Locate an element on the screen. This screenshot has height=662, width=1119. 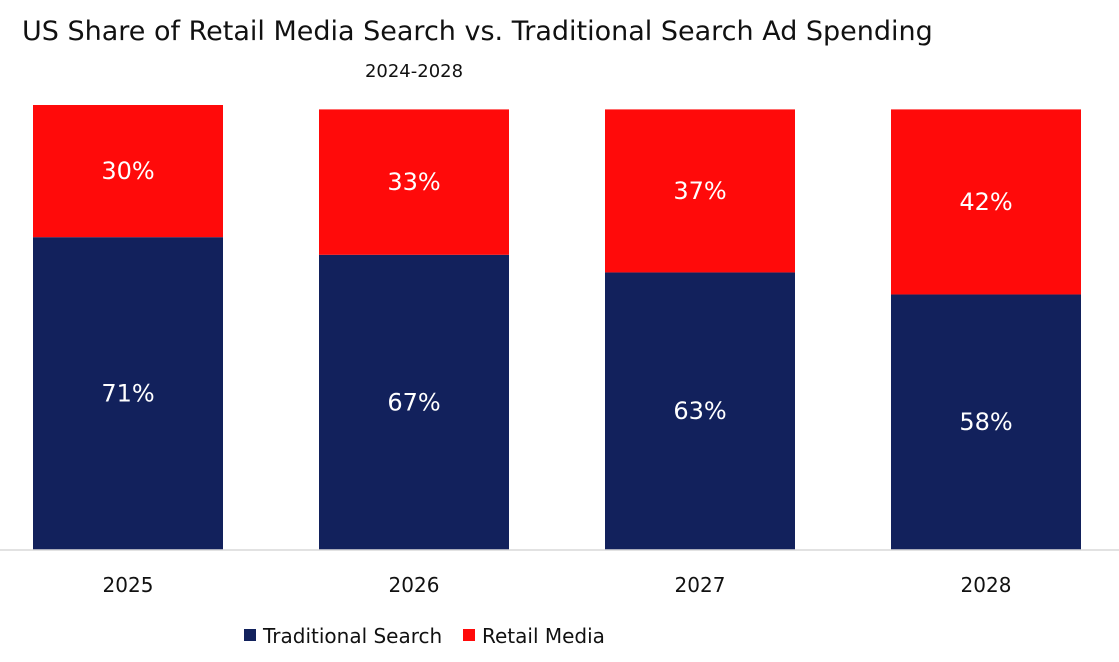
bar-traditional-search-2028 is located at coordinates (986, 422).